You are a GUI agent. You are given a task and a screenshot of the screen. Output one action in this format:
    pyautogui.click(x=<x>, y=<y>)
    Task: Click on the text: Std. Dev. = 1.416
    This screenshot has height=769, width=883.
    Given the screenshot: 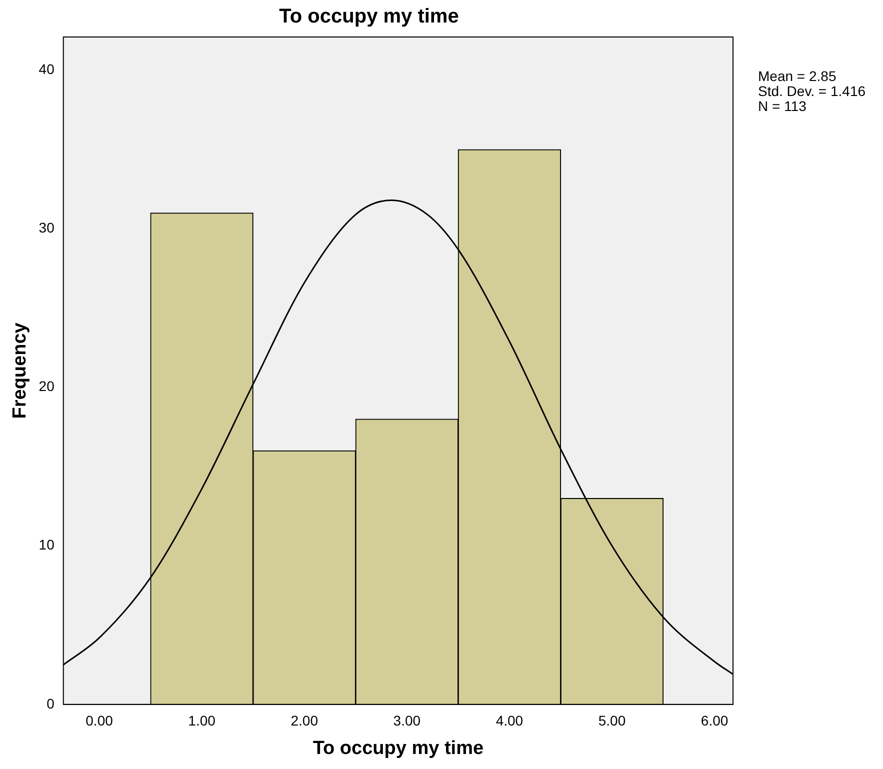 What is the action you would take?
    pyautogui.click(x=812, y=90)
    